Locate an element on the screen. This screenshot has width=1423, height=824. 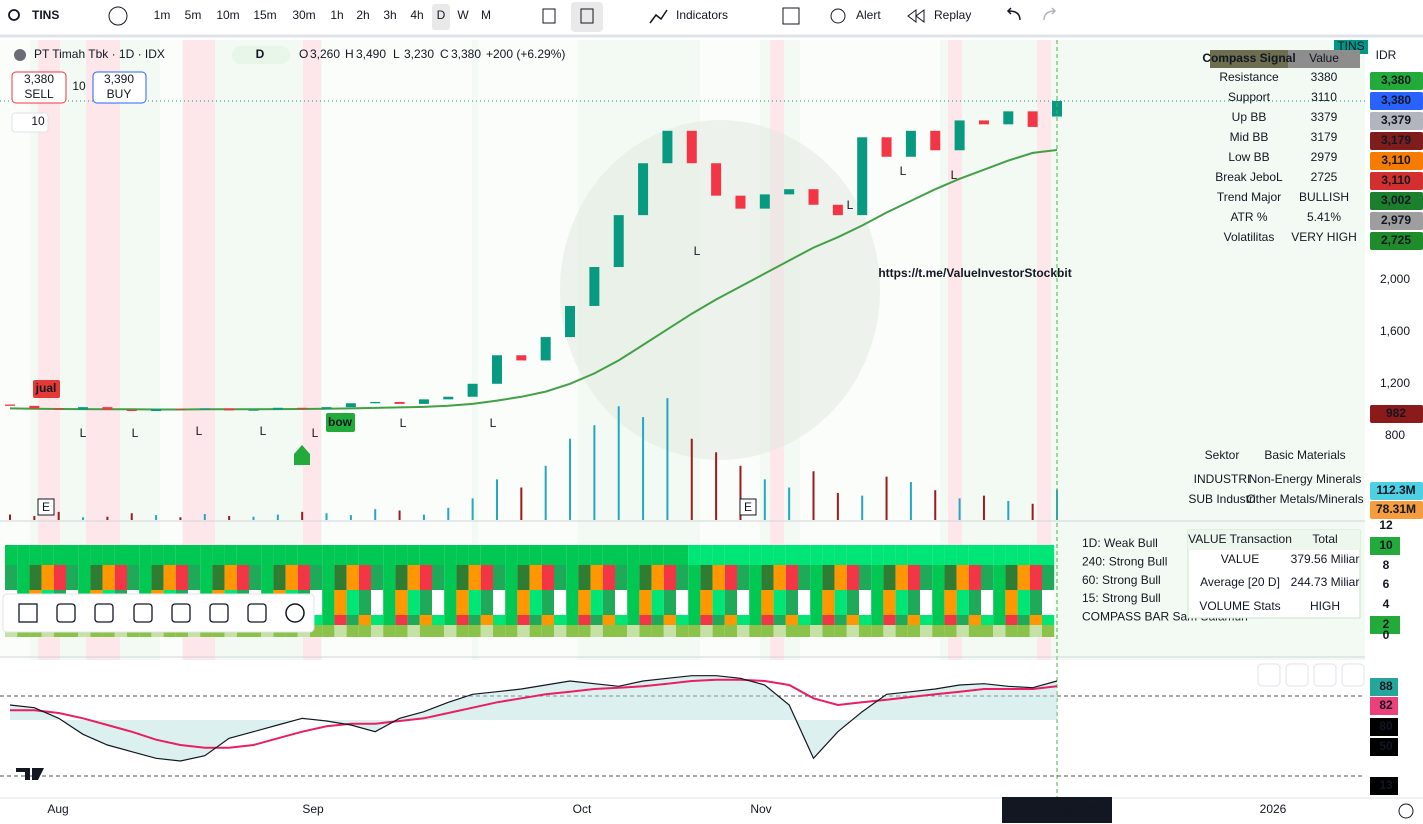
interval-button: 3h is located at coordinates (389, 15).